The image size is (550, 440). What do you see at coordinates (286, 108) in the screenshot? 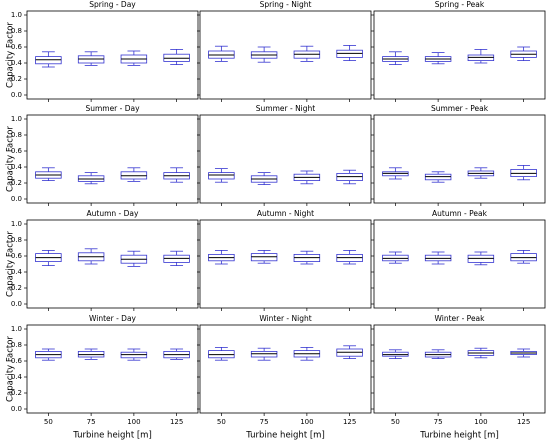
I see `panel-title: Summer - Night` at bounding box center [286, 108].